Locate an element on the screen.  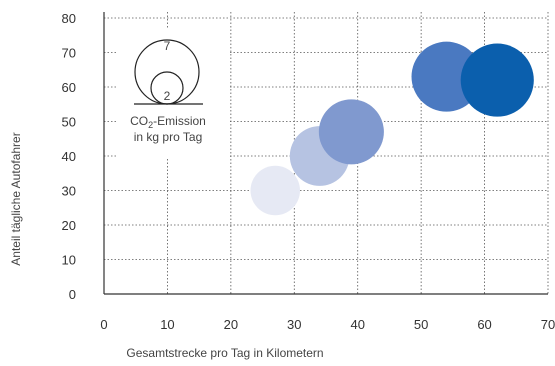
y-tick-label: 20 is located at coordinates (69, 225).